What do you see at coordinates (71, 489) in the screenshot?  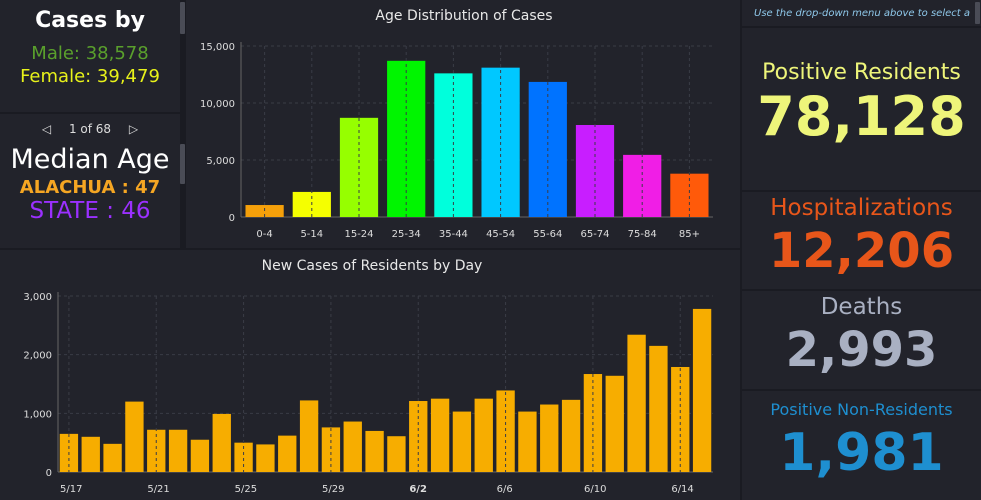 I see `x-tick-label: 5/17` at bounding box center [71, 489].